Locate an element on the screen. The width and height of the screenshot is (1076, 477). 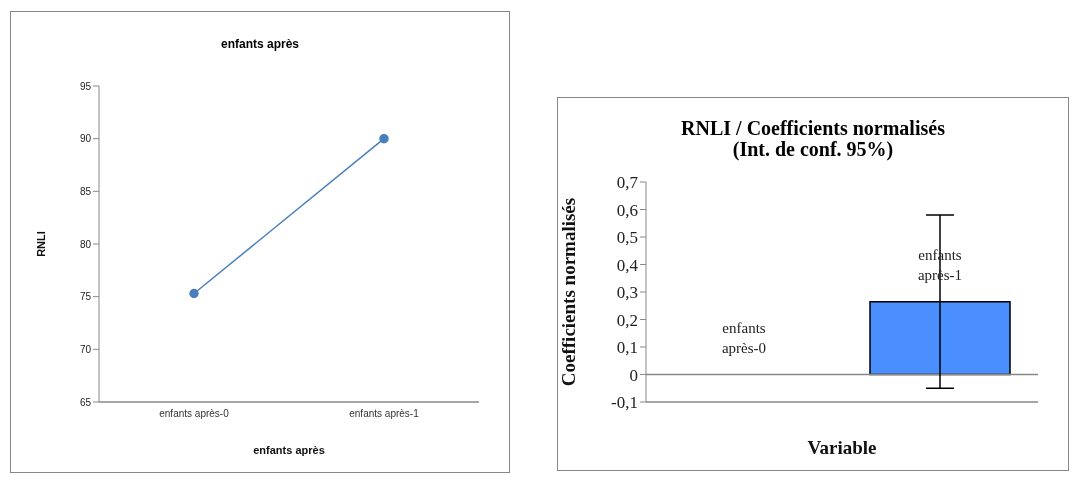
y-tick-label: 65 is located at coordinates (85, 402).